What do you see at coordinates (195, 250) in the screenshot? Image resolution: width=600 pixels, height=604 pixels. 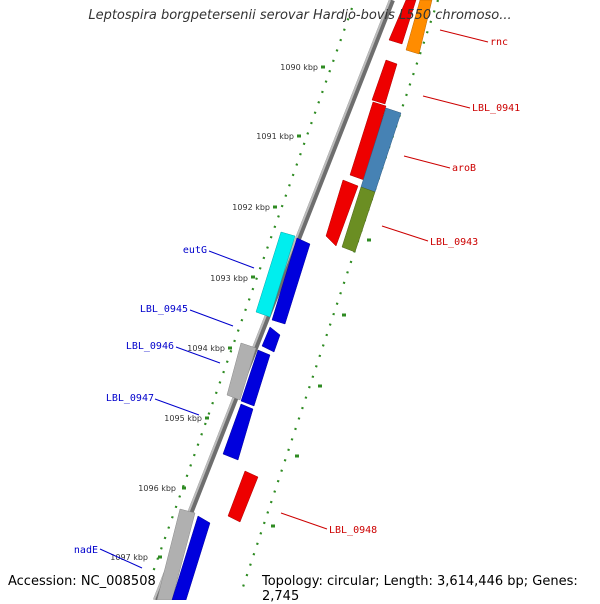 I see `label-eutg: eutG` at bounding box center [195, 250].